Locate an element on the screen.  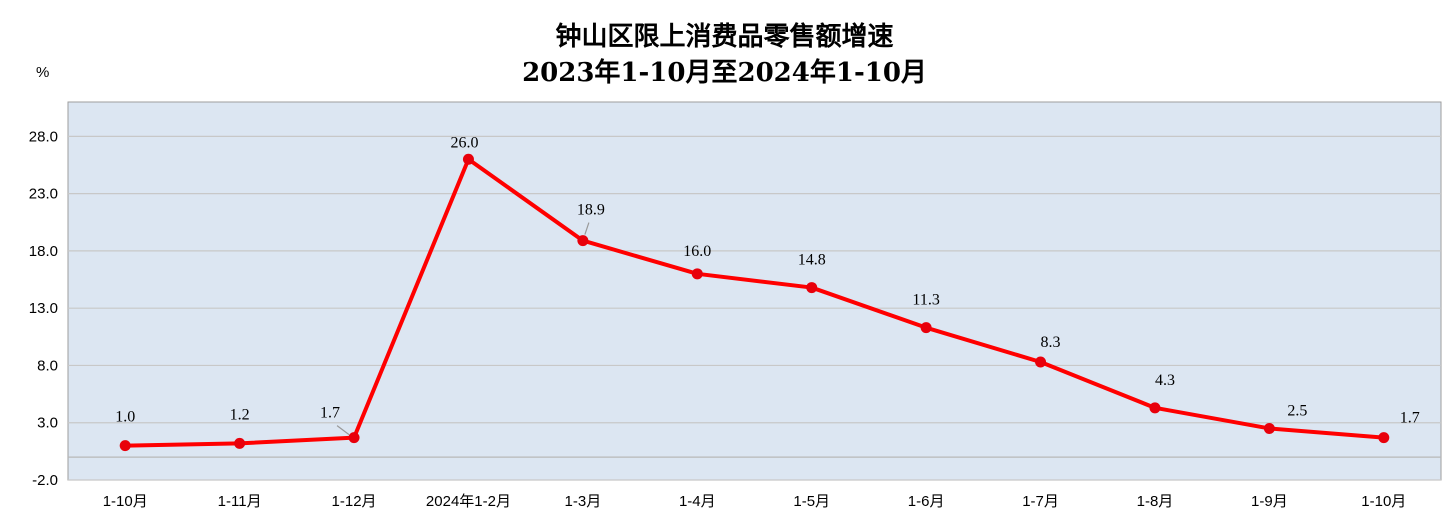
x-tick-label: 1-3月 is located at coordinates (583, 501).